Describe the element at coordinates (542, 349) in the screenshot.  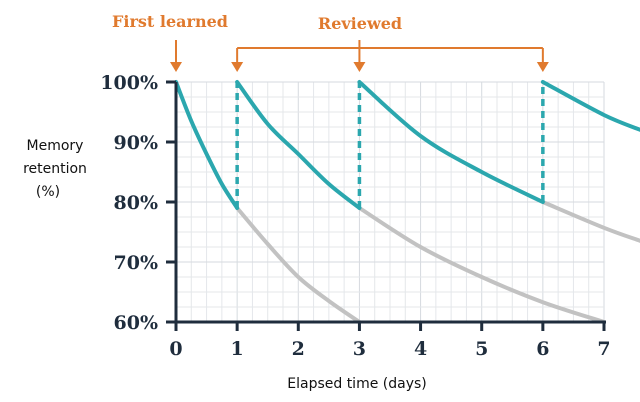
I see `x-tick-label: 6` at that location.